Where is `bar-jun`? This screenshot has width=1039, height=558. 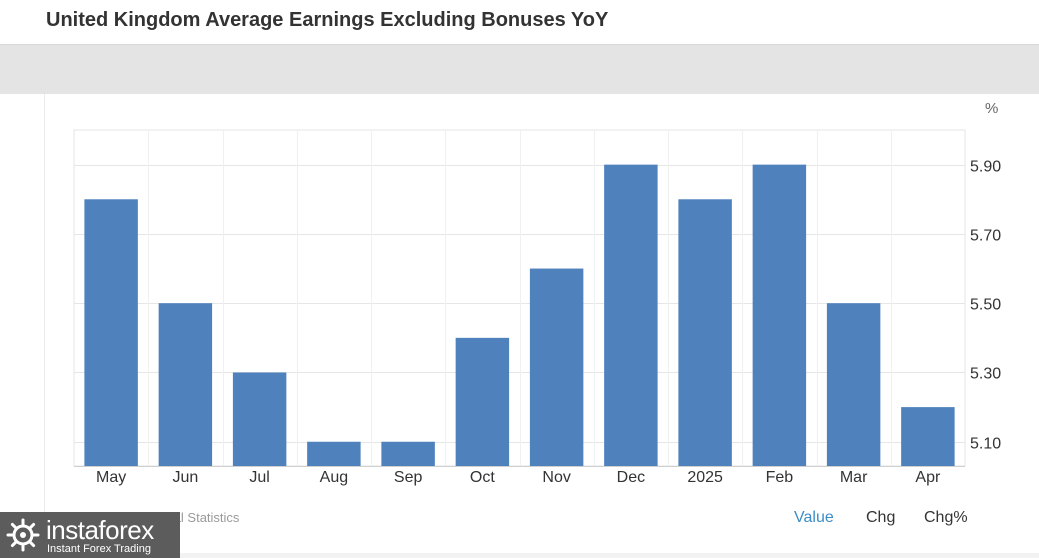 bar-jun is located at coordinates (185, 384).